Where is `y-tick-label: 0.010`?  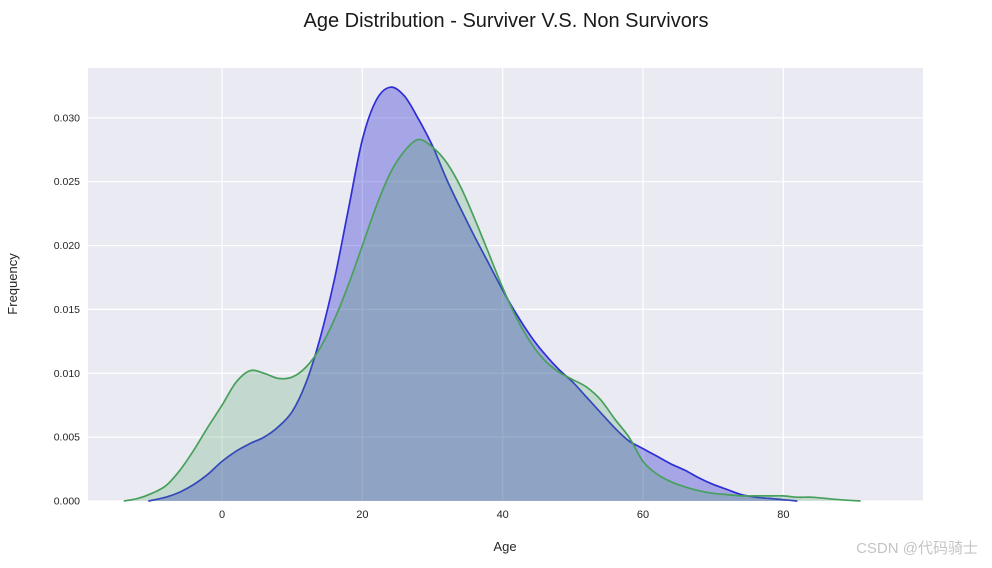
y-tick-label: 0.010 is located at coordinates (67, 374).